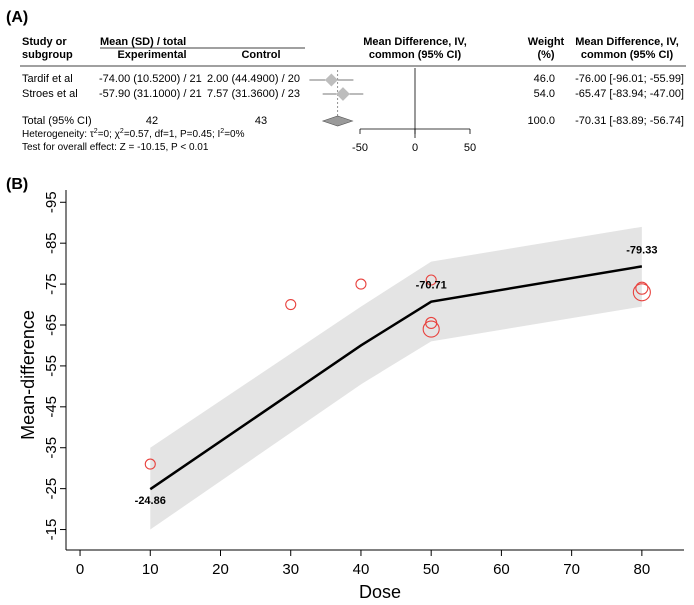 The height and width of the screenshot is (605, 694). I want to click on forest-axis-tick-label: -50, so click(360, 148).